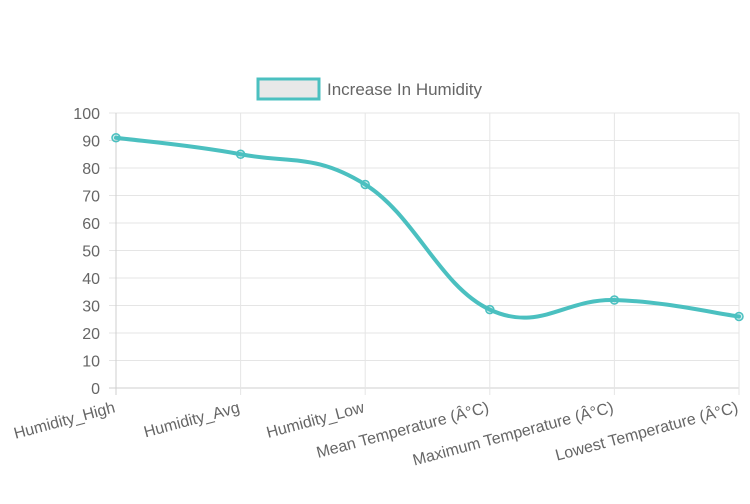  What do you see at coordinates (91, 169) in the screenshot?
I see `y-tick-label: 80` at bounding box center [91, 169].